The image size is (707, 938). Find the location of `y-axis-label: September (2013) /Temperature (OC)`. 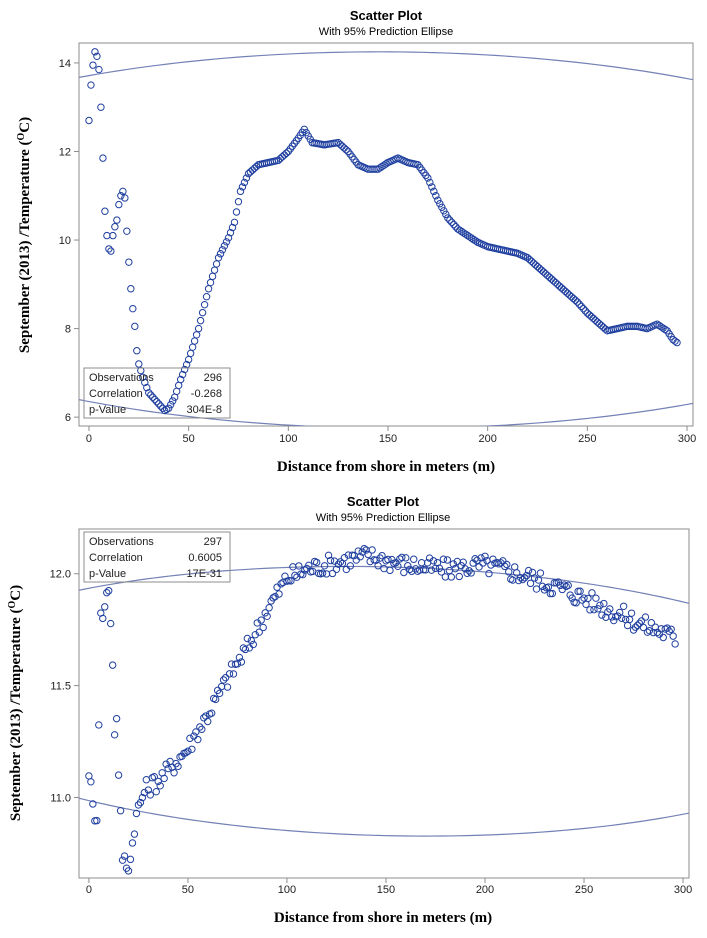

y-axis-label: September (2013) /Temperature (OC) is located at coordinates (16, 703).